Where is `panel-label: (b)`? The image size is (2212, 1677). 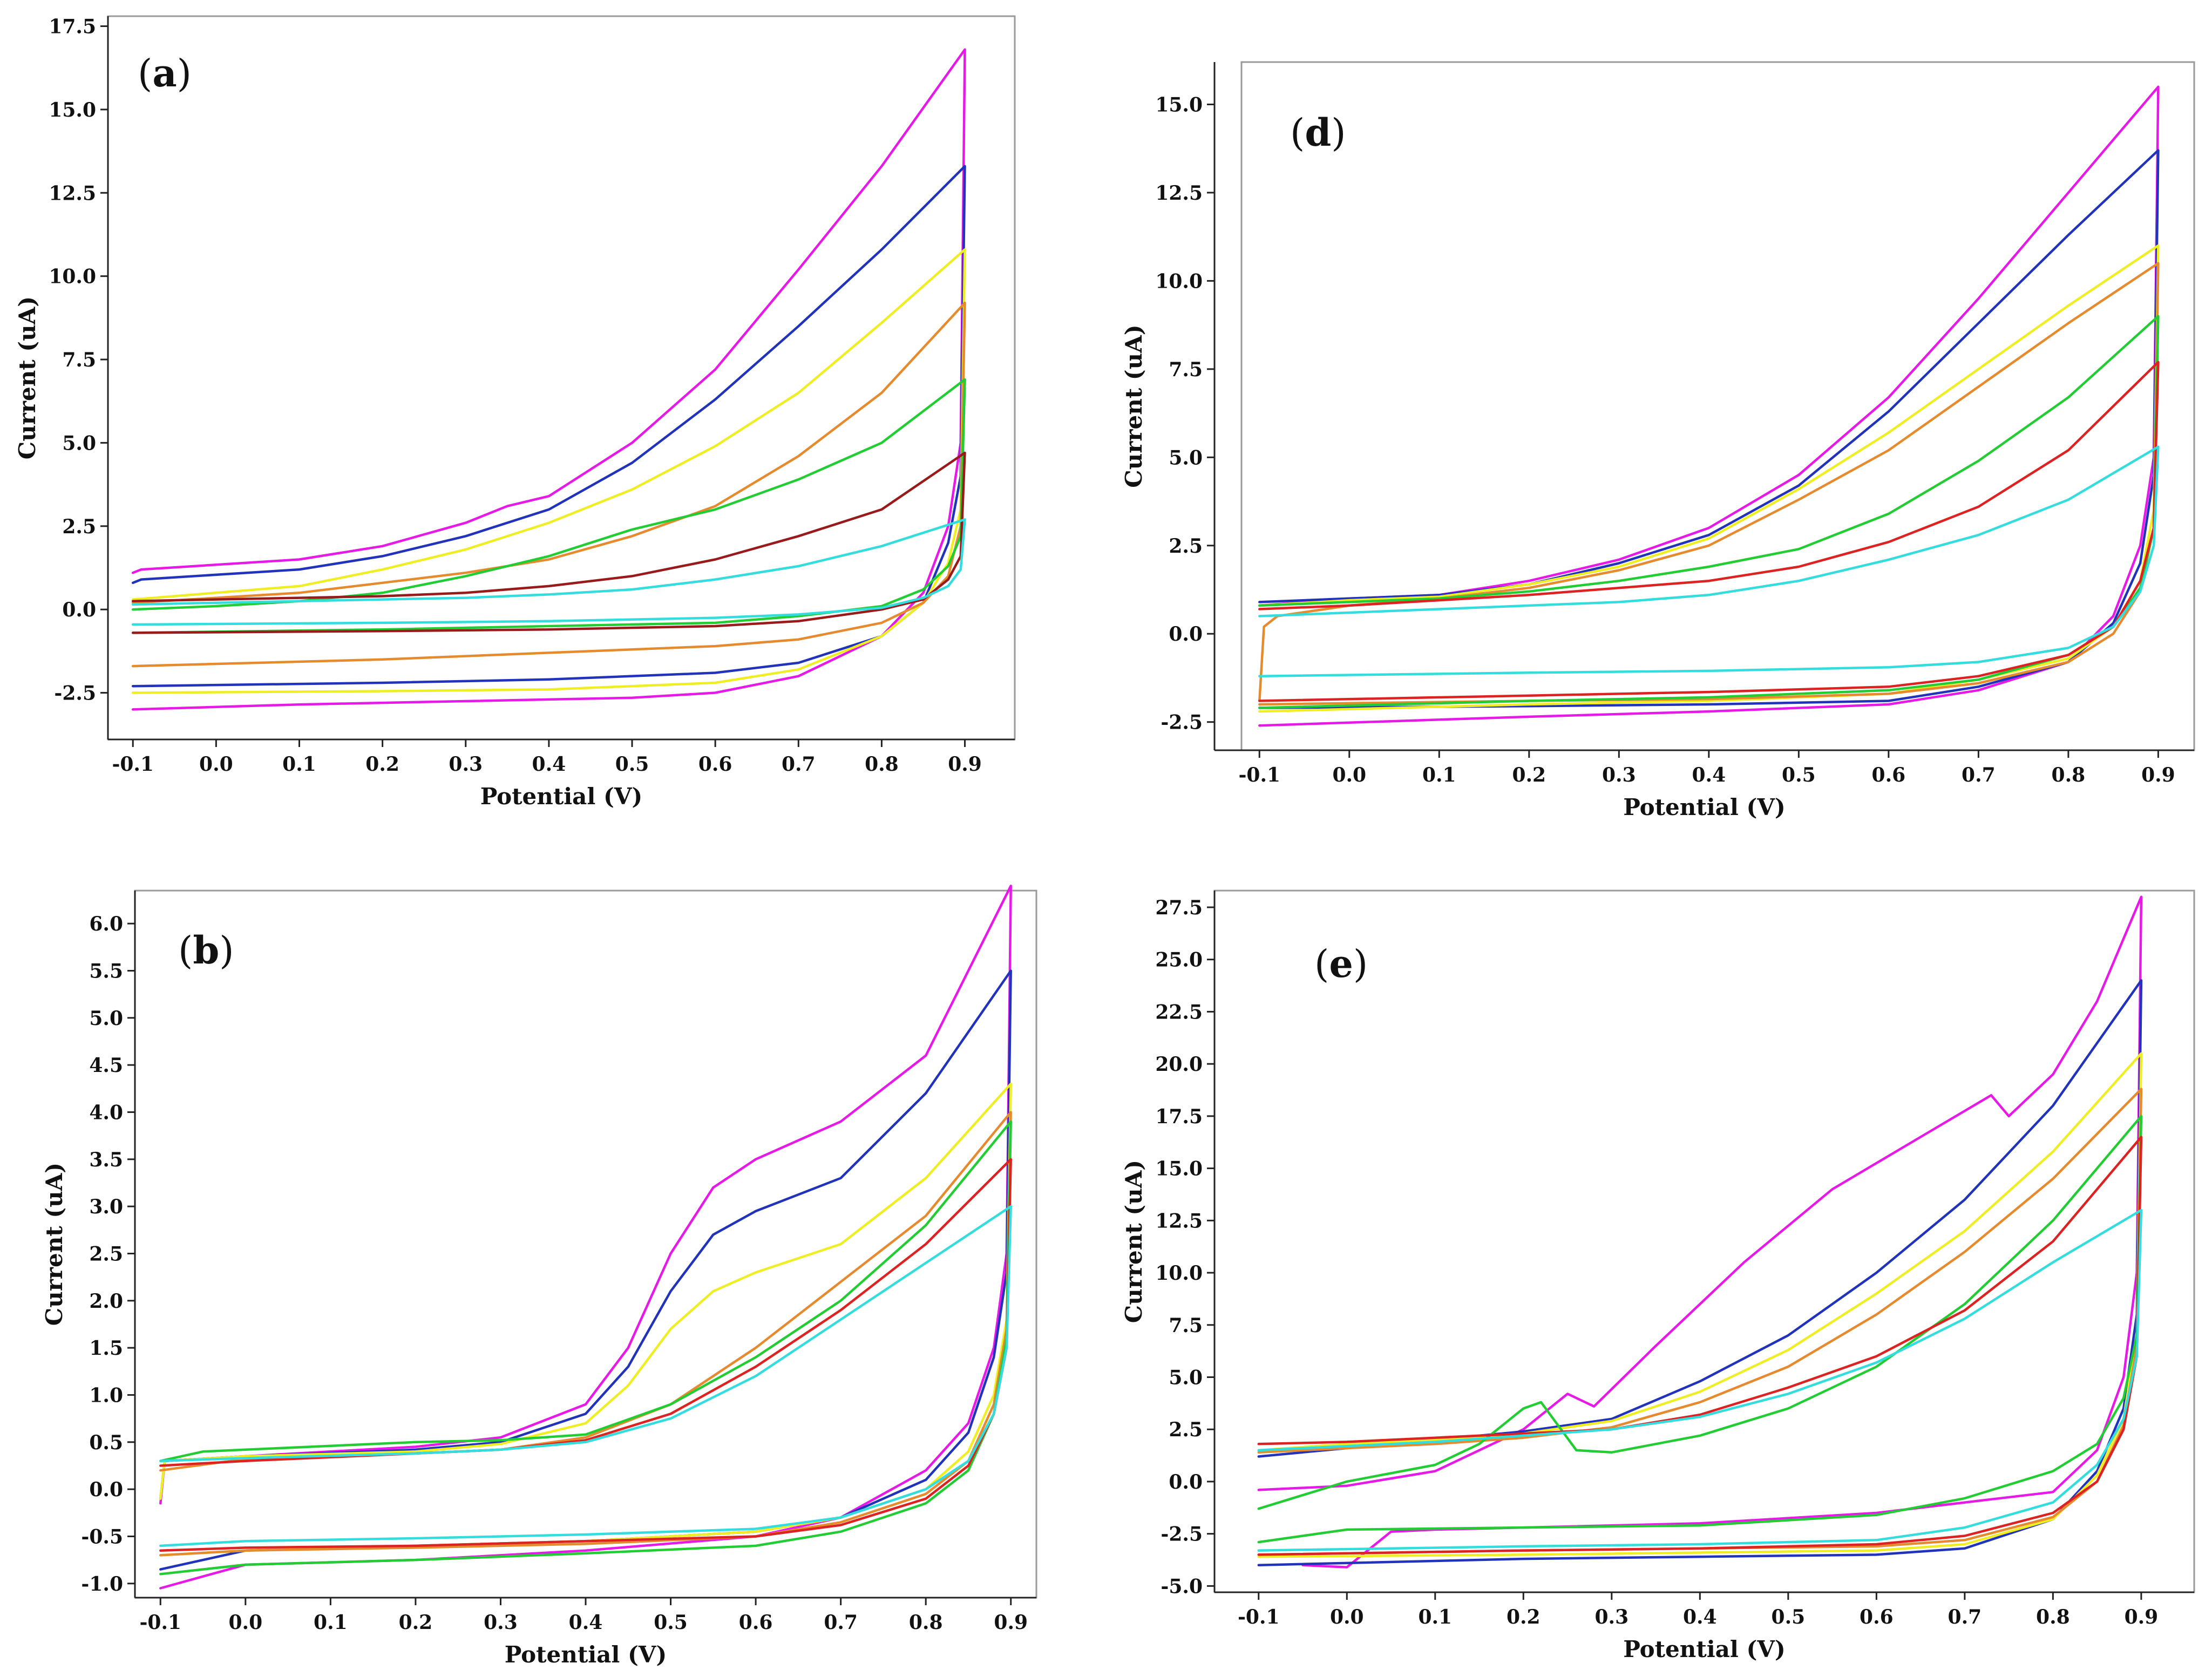 panel-label: (b) is located at coordinates (206, 950).